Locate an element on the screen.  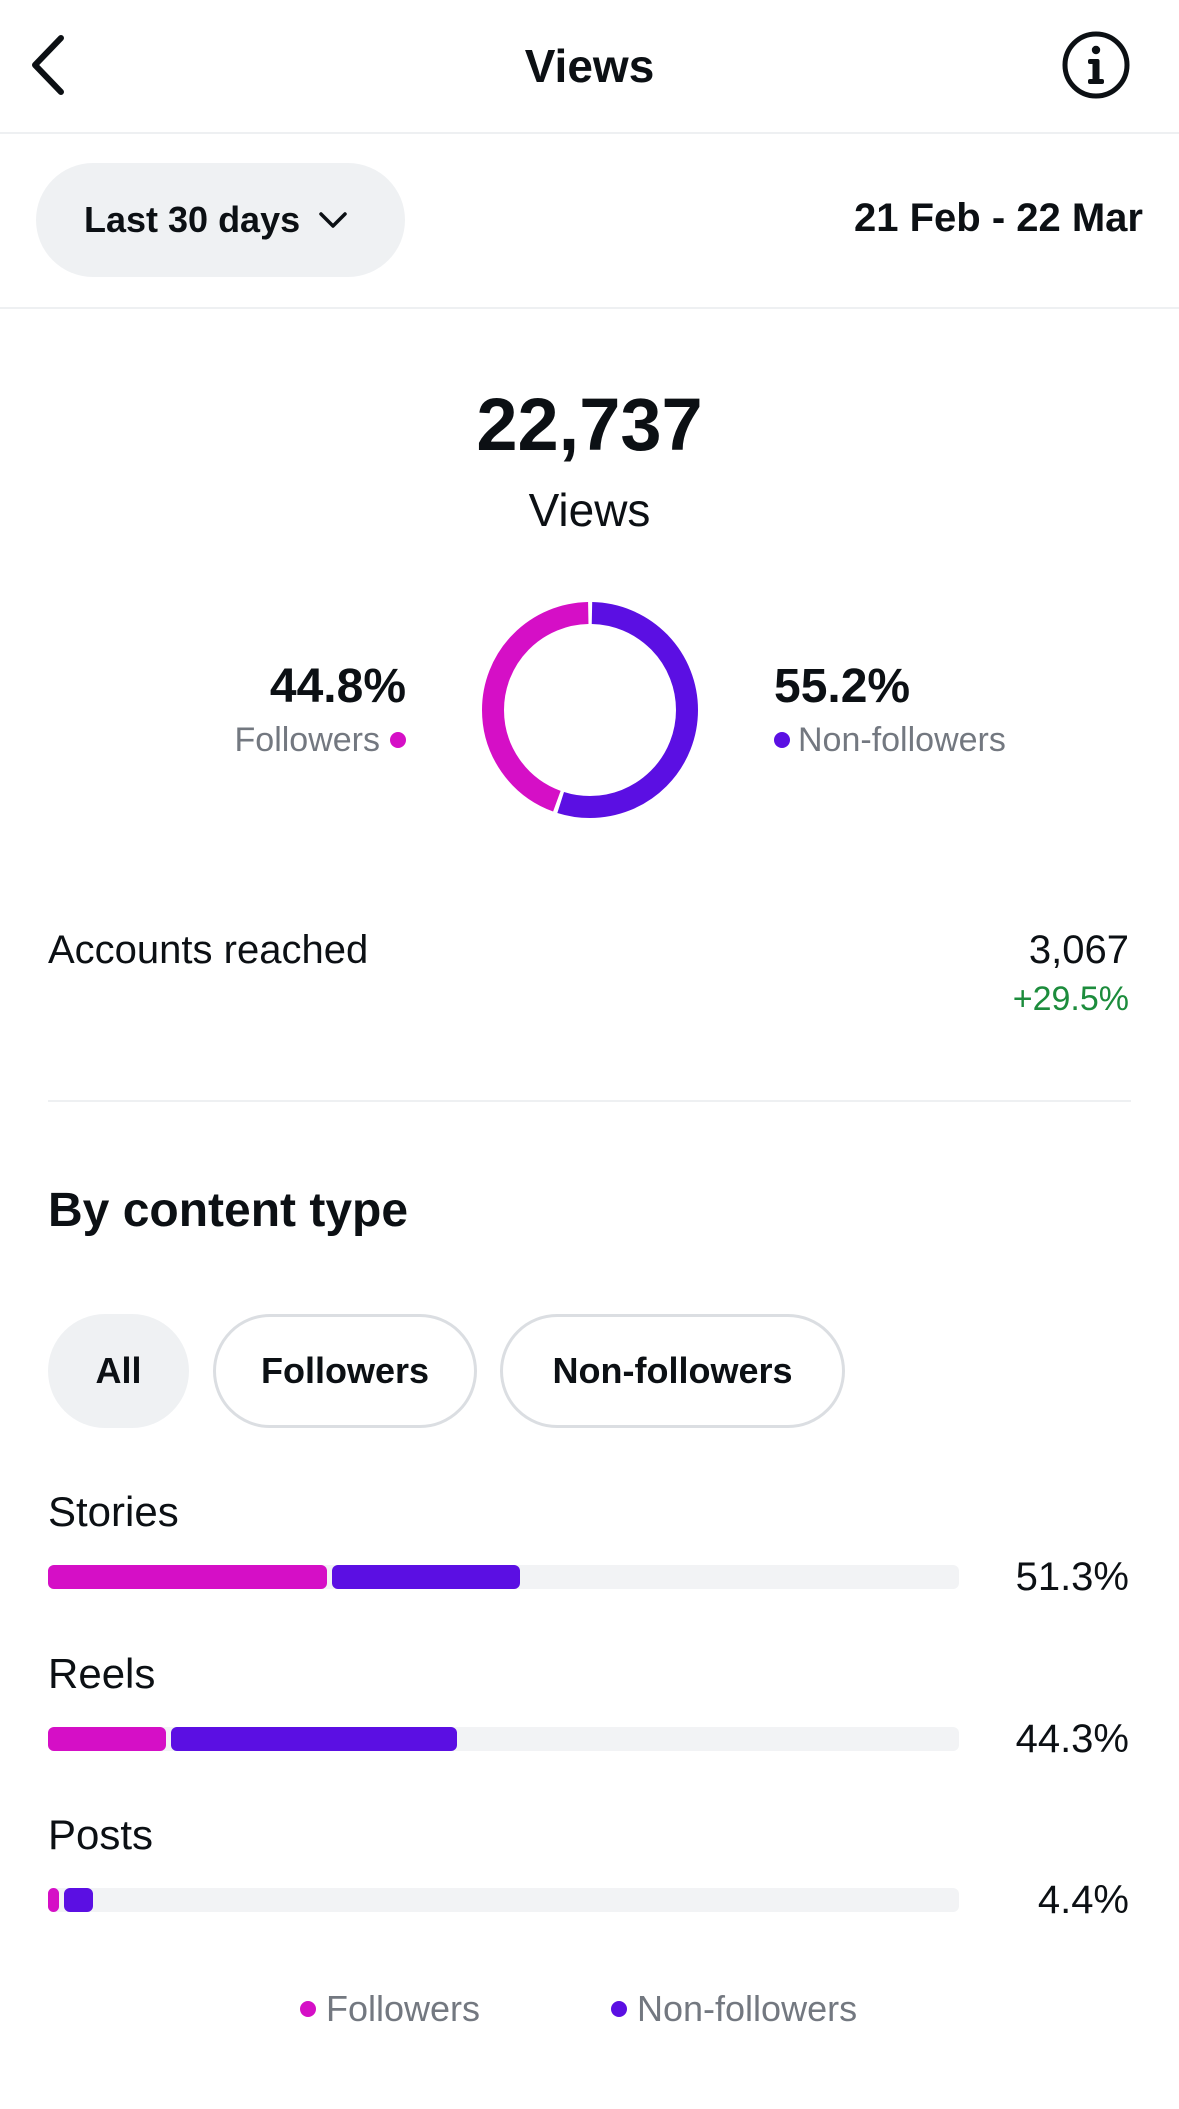
stories-followers-segment is located at coordinates (187, 1577).